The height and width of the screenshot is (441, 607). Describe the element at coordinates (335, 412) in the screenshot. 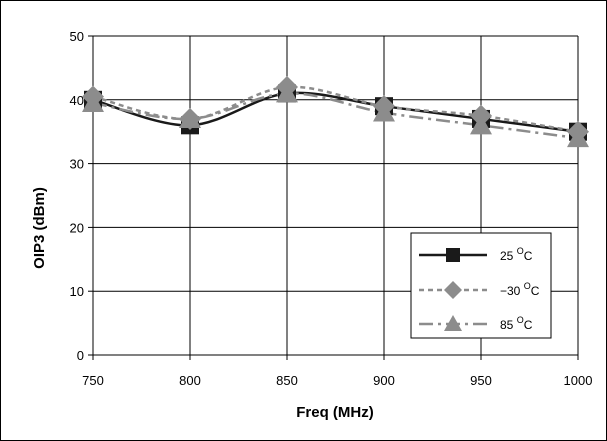

I see `x-axis-title: Freq (MHz)` at that location.